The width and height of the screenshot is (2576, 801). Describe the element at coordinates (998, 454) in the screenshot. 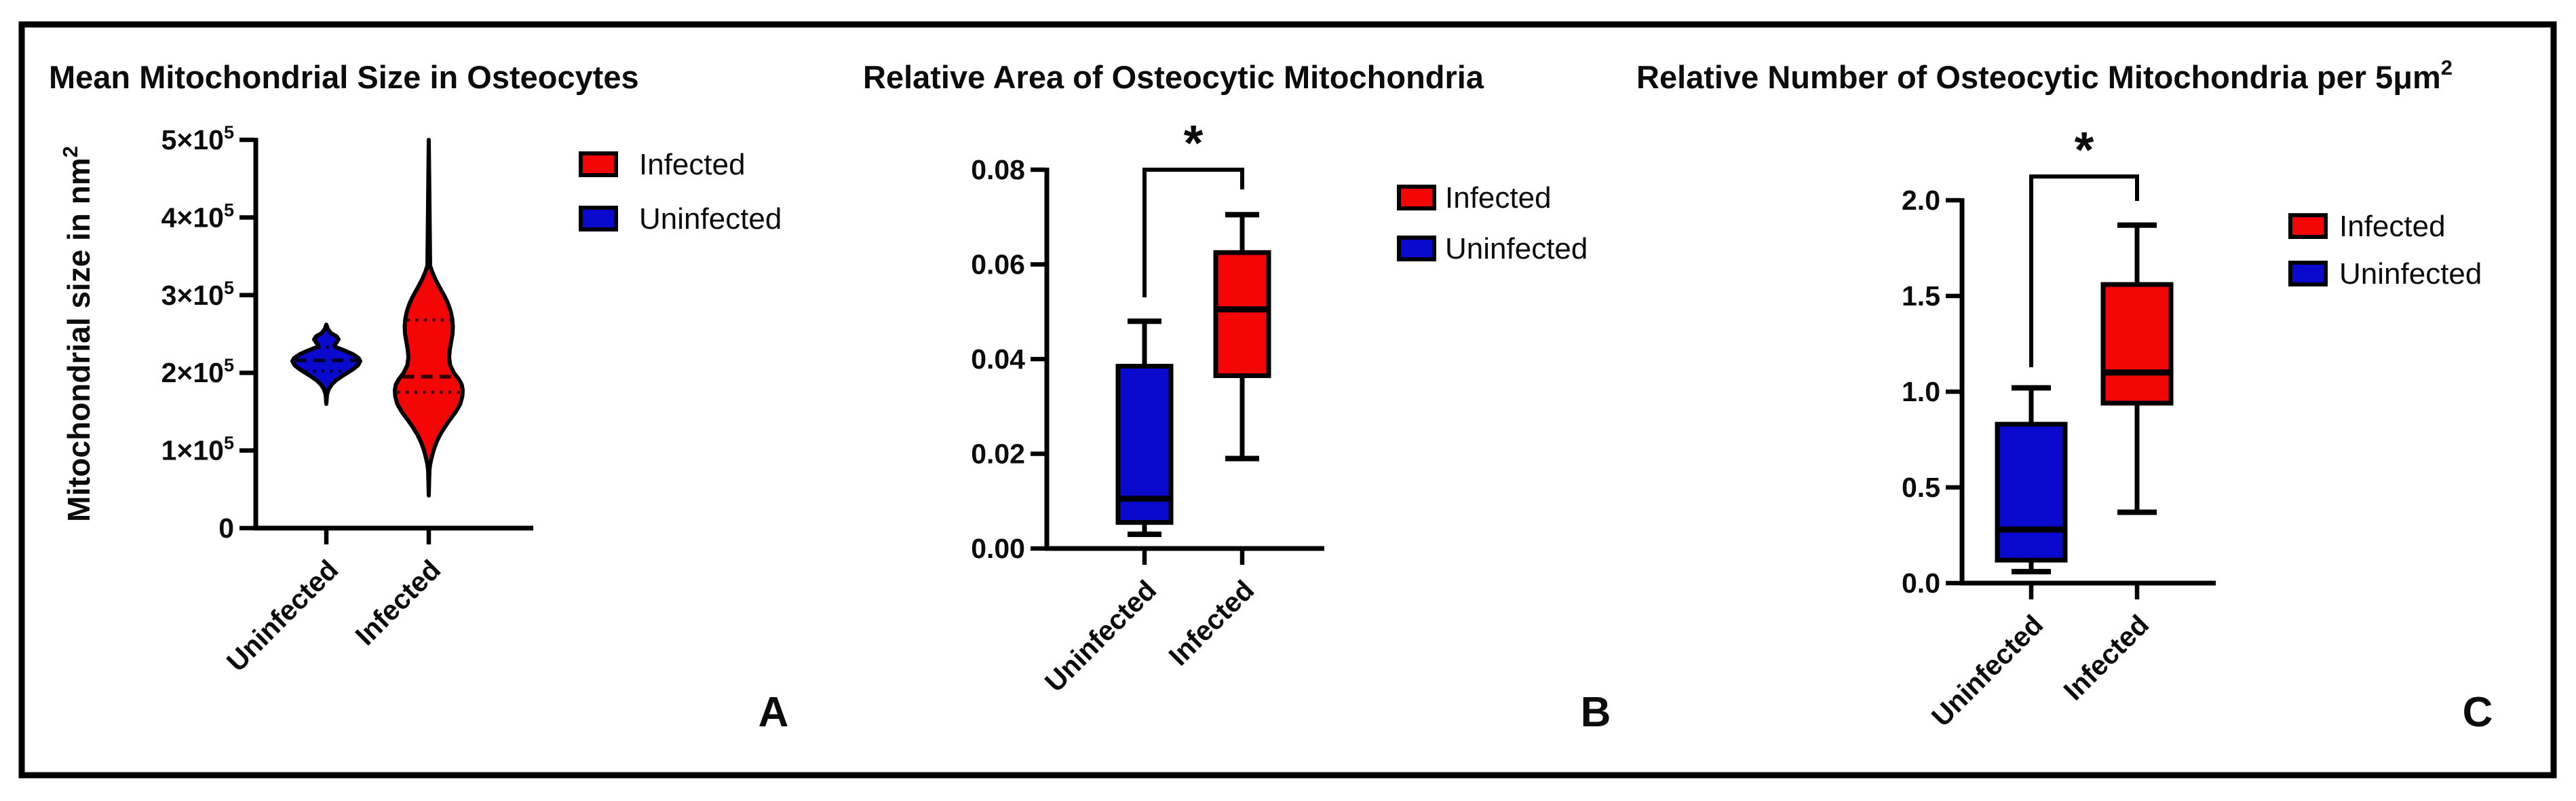

I see `y-tick-label: 0.02` at that location.